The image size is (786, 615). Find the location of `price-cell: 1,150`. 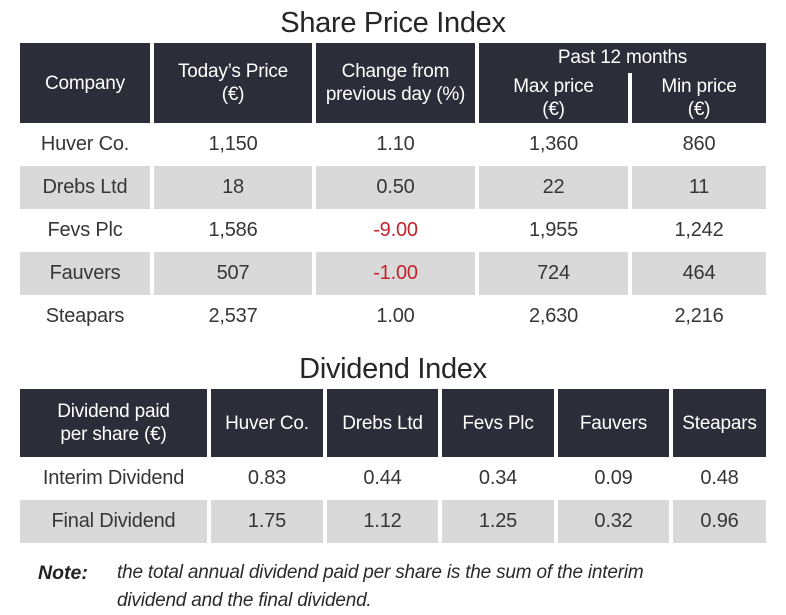

price-cell: 1,150 is located at coordinates (233, 144).